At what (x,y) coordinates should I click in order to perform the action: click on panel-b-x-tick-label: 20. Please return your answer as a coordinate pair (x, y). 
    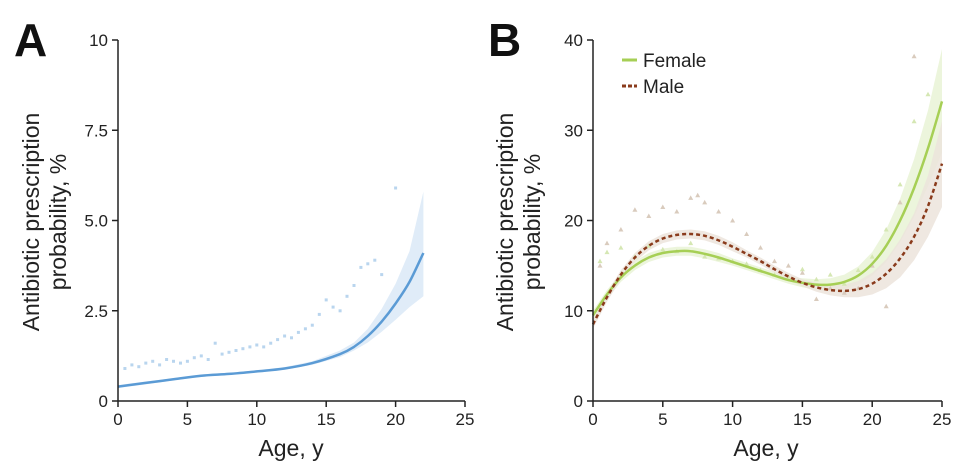
    Looking at the image, I should click on (872, 419).